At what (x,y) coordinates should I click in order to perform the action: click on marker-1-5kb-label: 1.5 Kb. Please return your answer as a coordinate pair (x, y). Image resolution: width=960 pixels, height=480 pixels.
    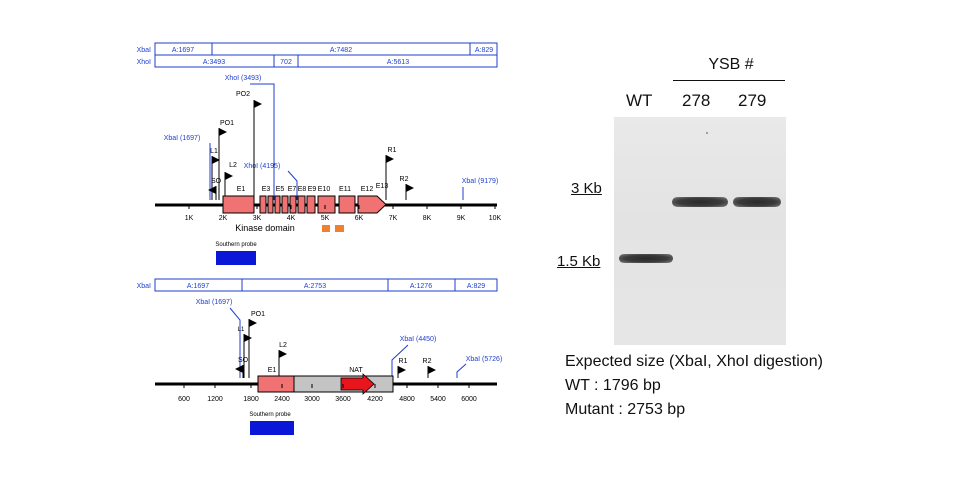
    Looking at the image, I should click on (579, 261).